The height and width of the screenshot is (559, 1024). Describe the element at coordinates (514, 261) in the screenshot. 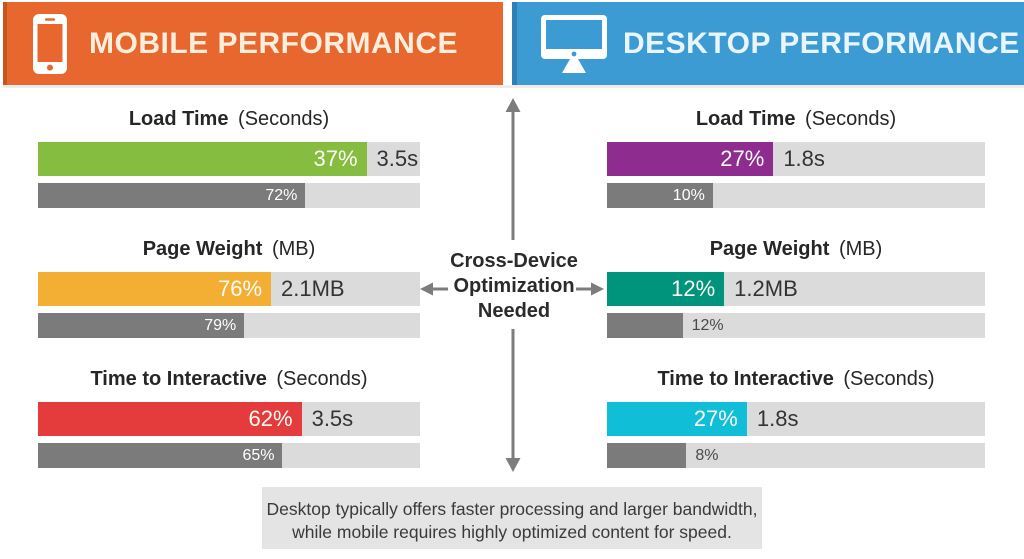

I see `annotation-line-1: Cross-Device` at that location.